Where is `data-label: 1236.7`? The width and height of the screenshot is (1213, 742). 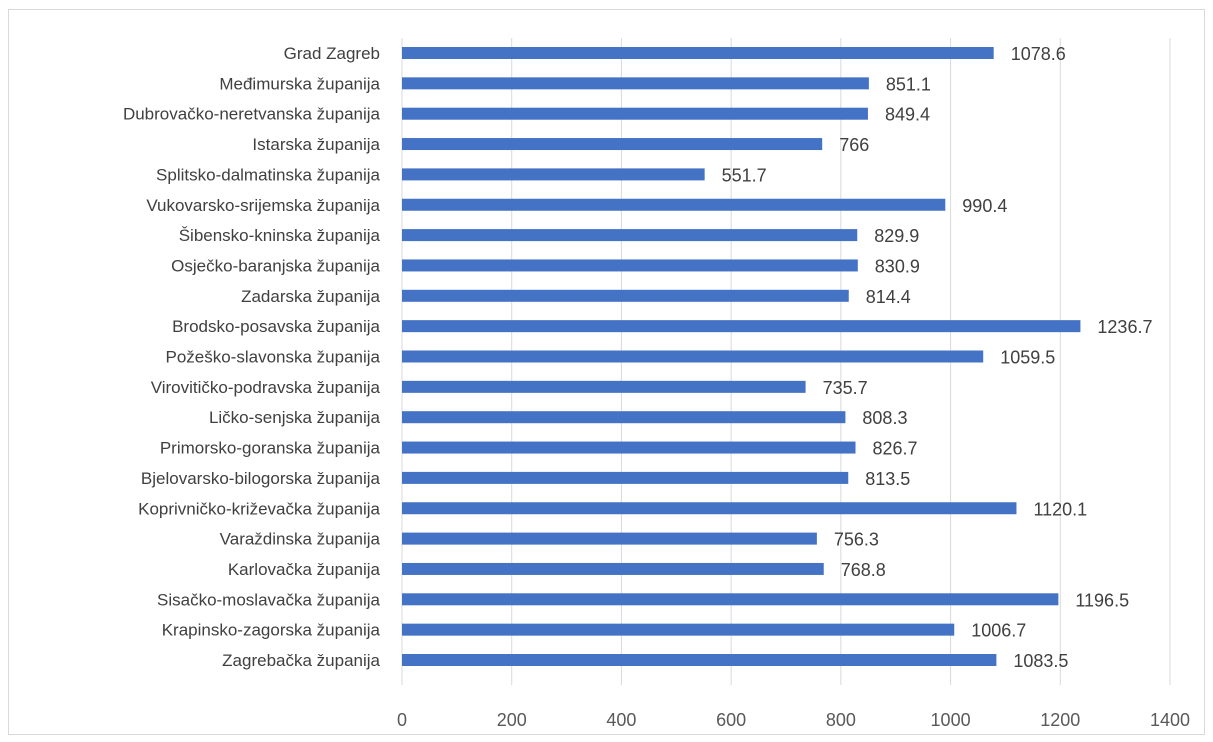
data-label: 1236.7 is located at coordinates (1124, 327).